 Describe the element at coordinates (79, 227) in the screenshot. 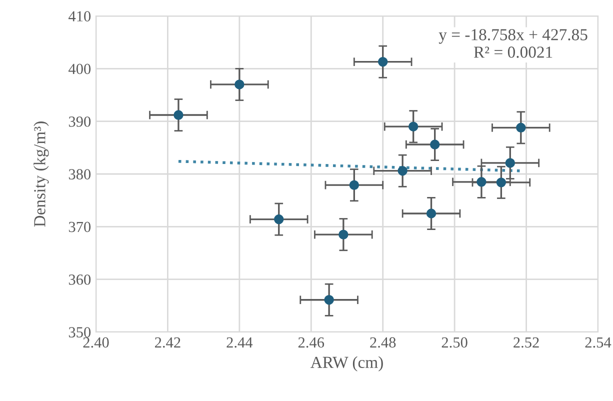

I see `y-tick-label: 370` at that location.